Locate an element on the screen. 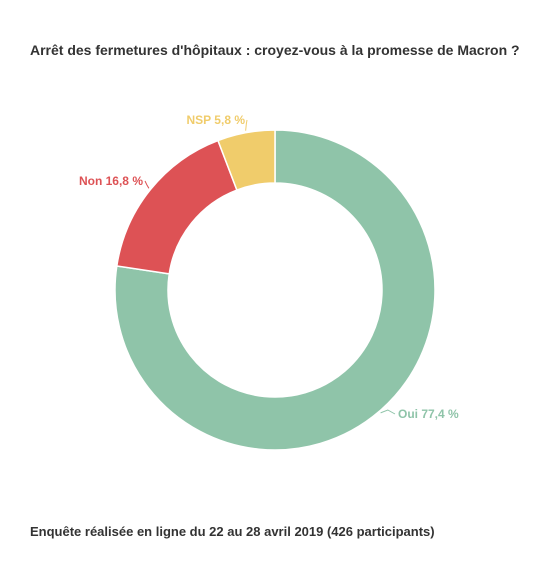 This screenshot has width=550, height=574. label-oui: Oui 77,4 % is located at coordinates (428, 414).